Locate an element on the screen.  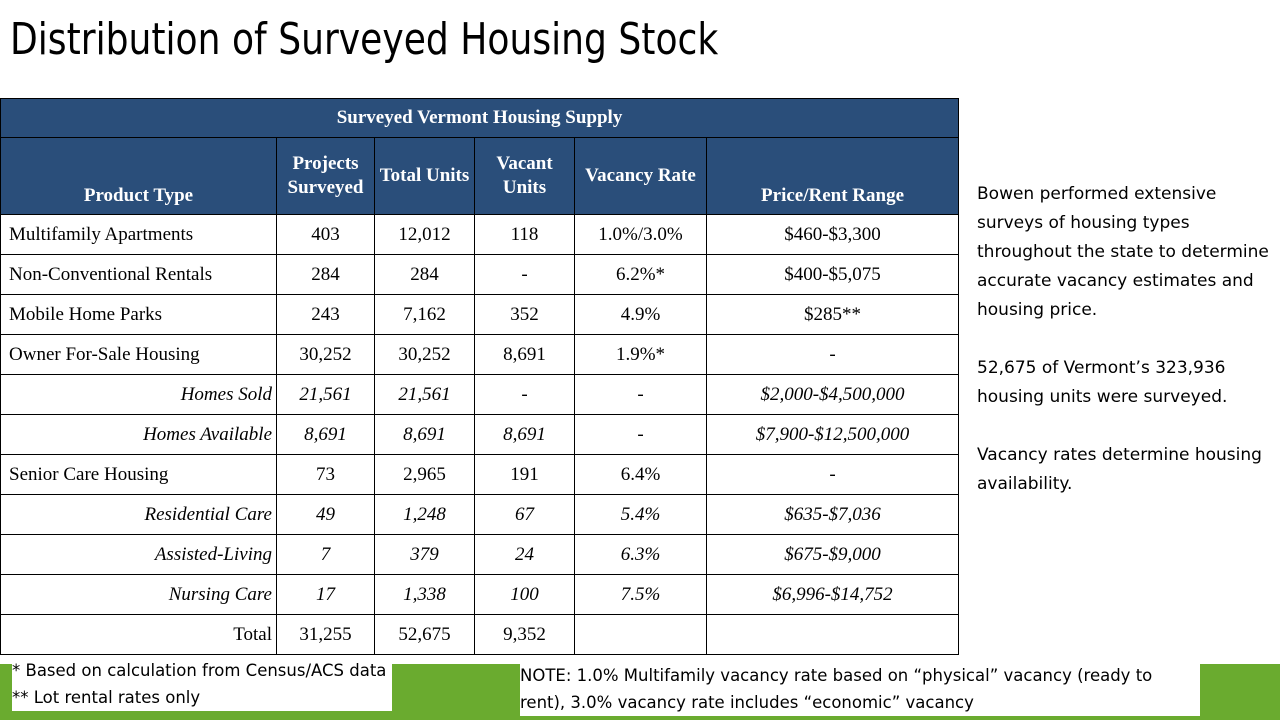
cell-projects-surveyed: 31,255 is located at coordinates (325, 634).